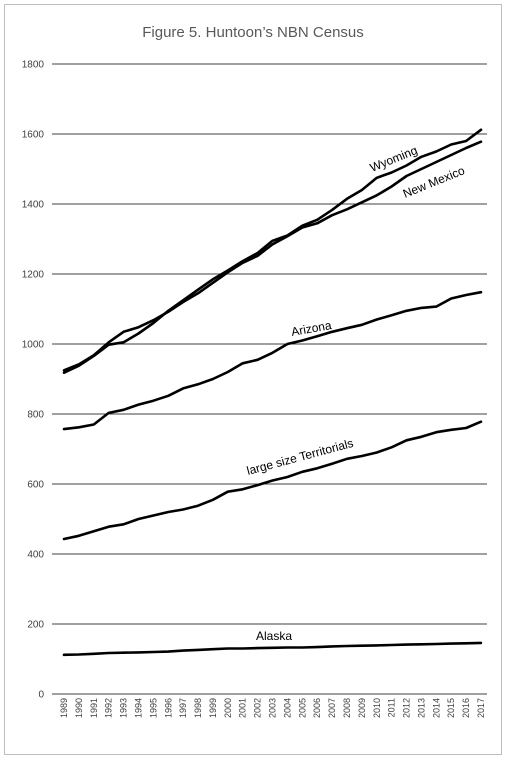 Image resolution: width=506 pixels, height=759 pixels. I want to click on x-tick-label: 2009, so click(362, 708).